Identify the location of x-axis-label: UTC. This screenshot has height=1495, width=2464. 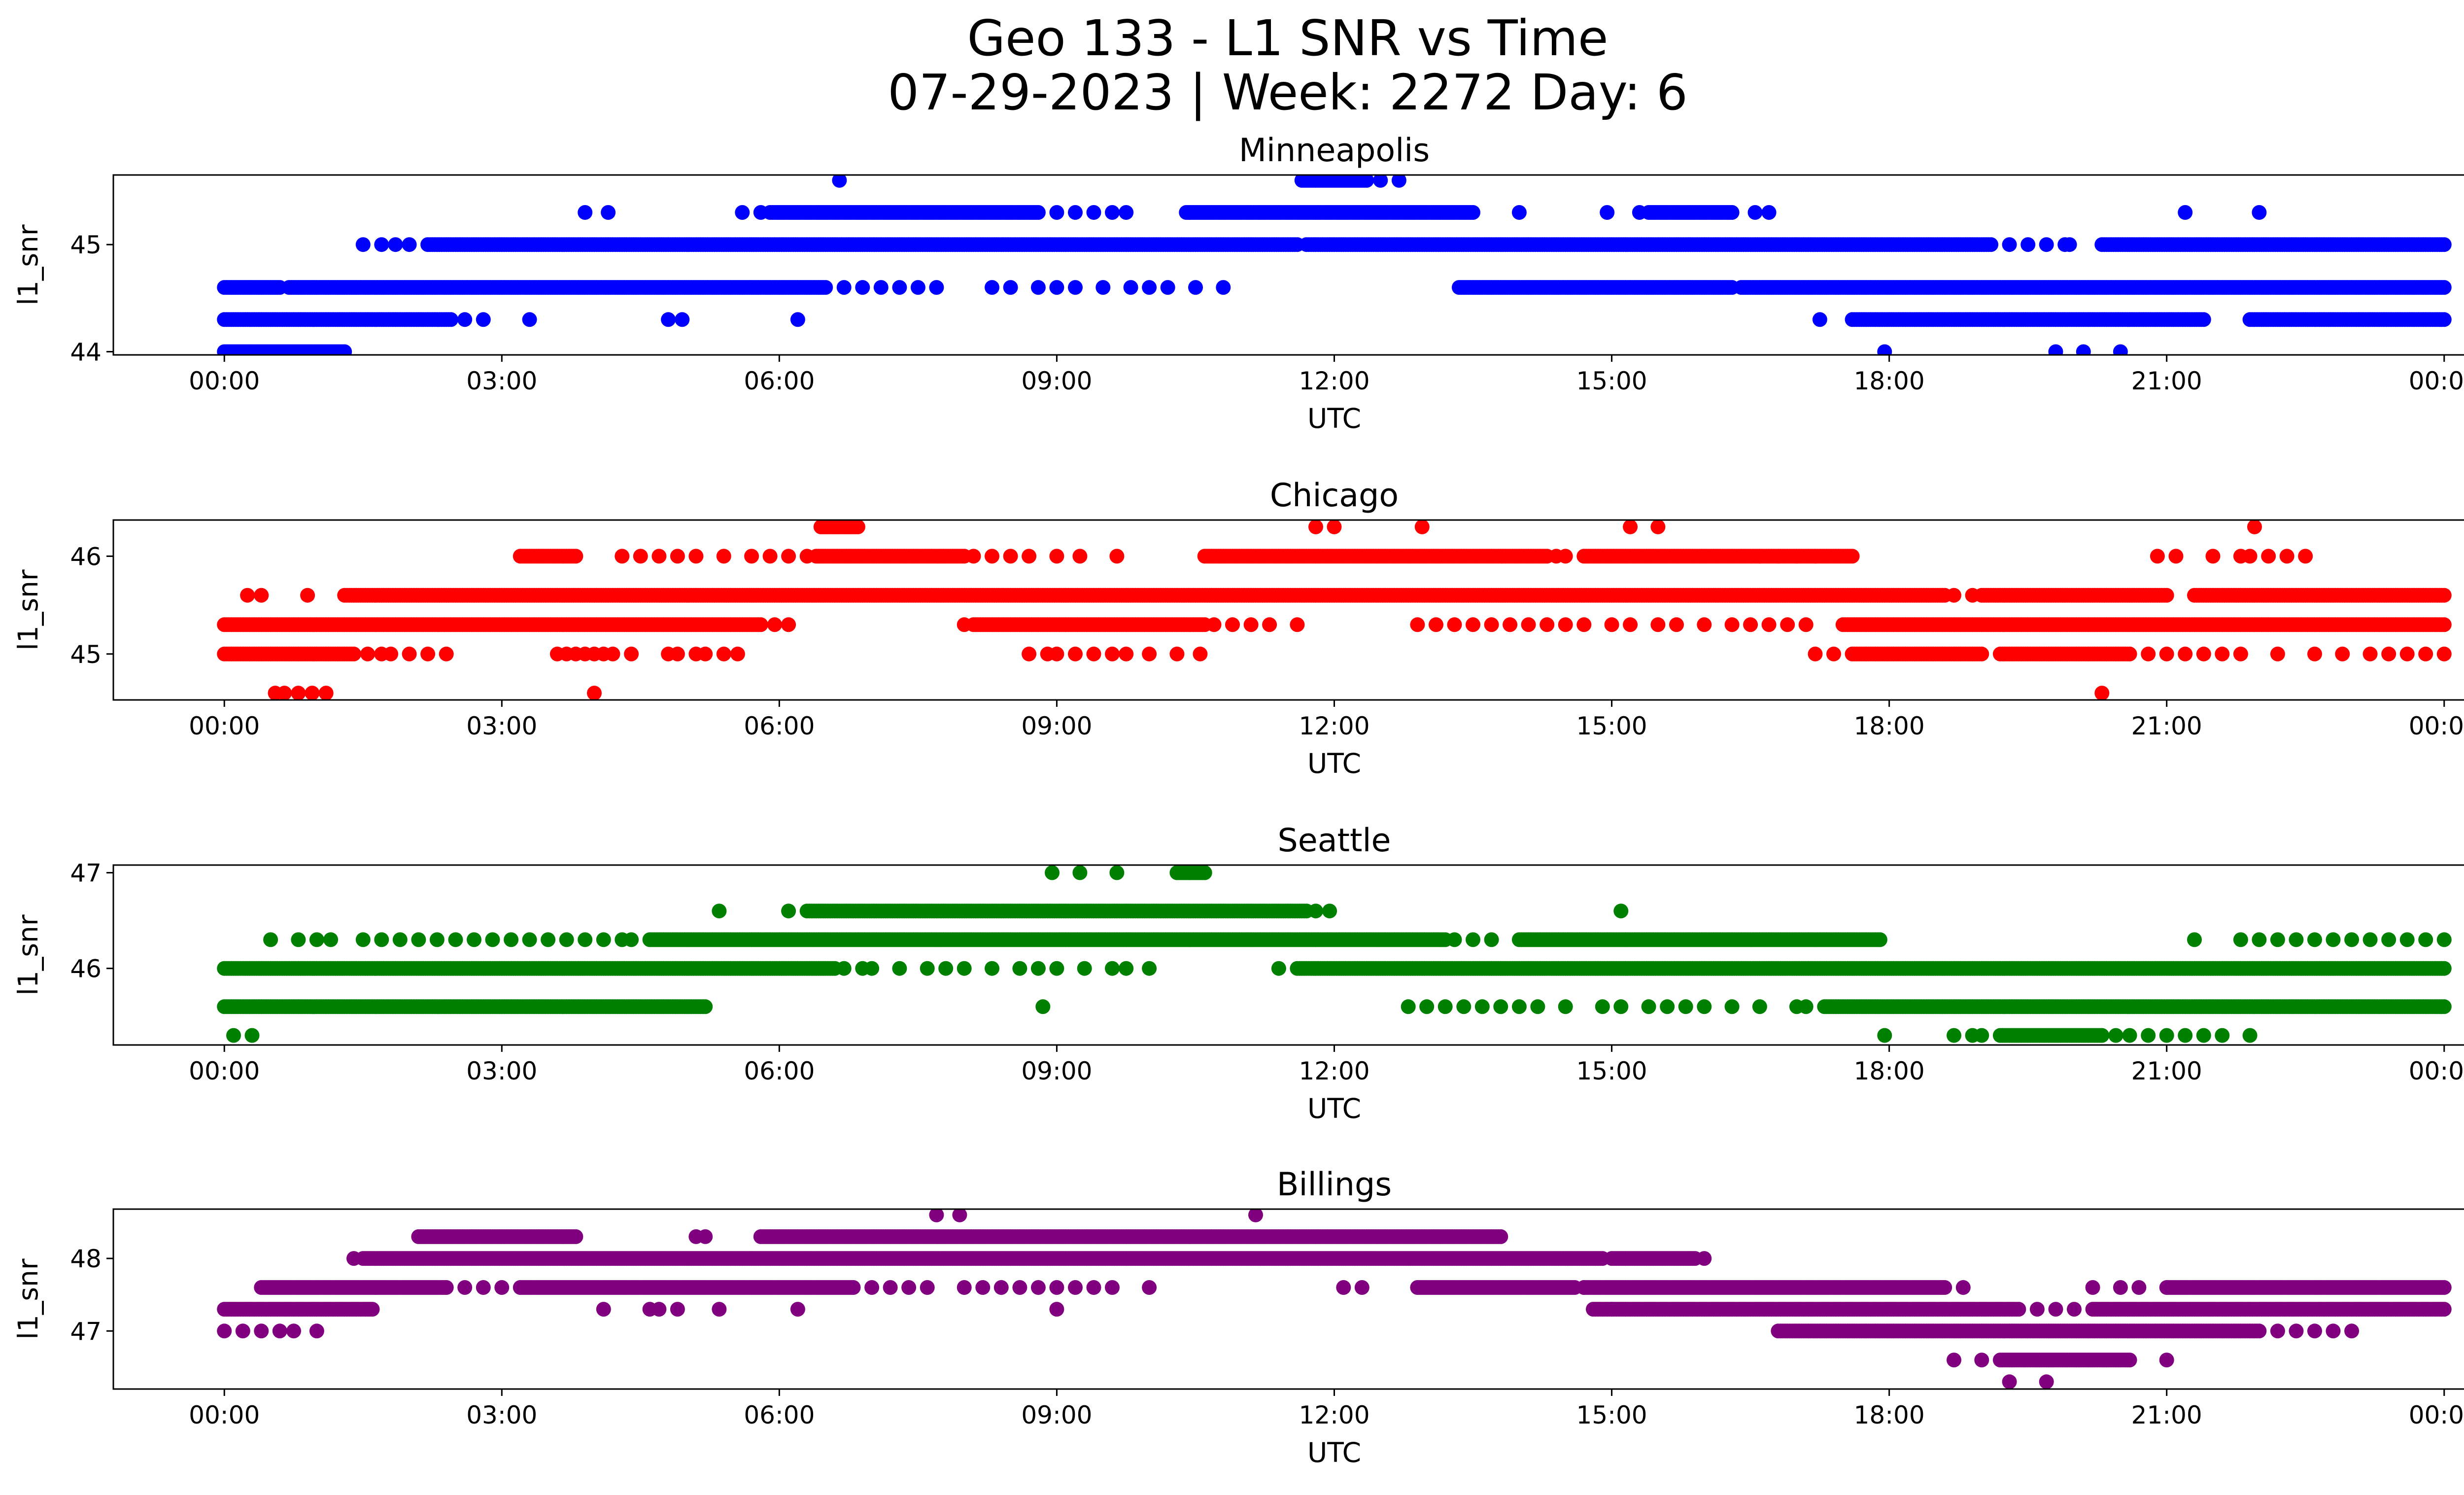
(1334, 418).